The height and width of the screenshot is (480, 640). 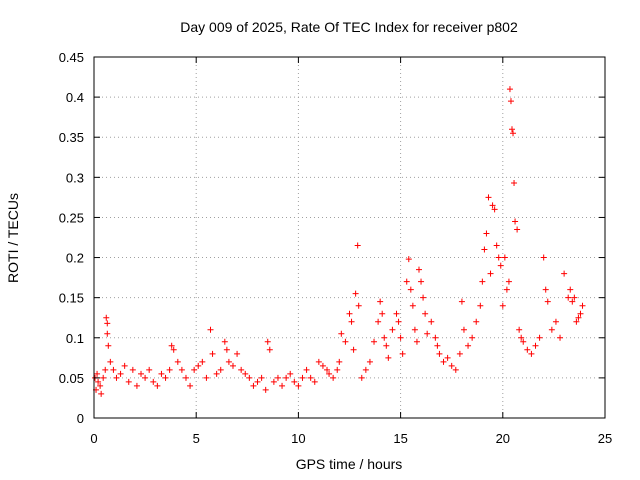 What do you see at coordinates (75, 97) in the screenshot?
I see `y-tick-label: 0.4` at bounding box center [75, 97].